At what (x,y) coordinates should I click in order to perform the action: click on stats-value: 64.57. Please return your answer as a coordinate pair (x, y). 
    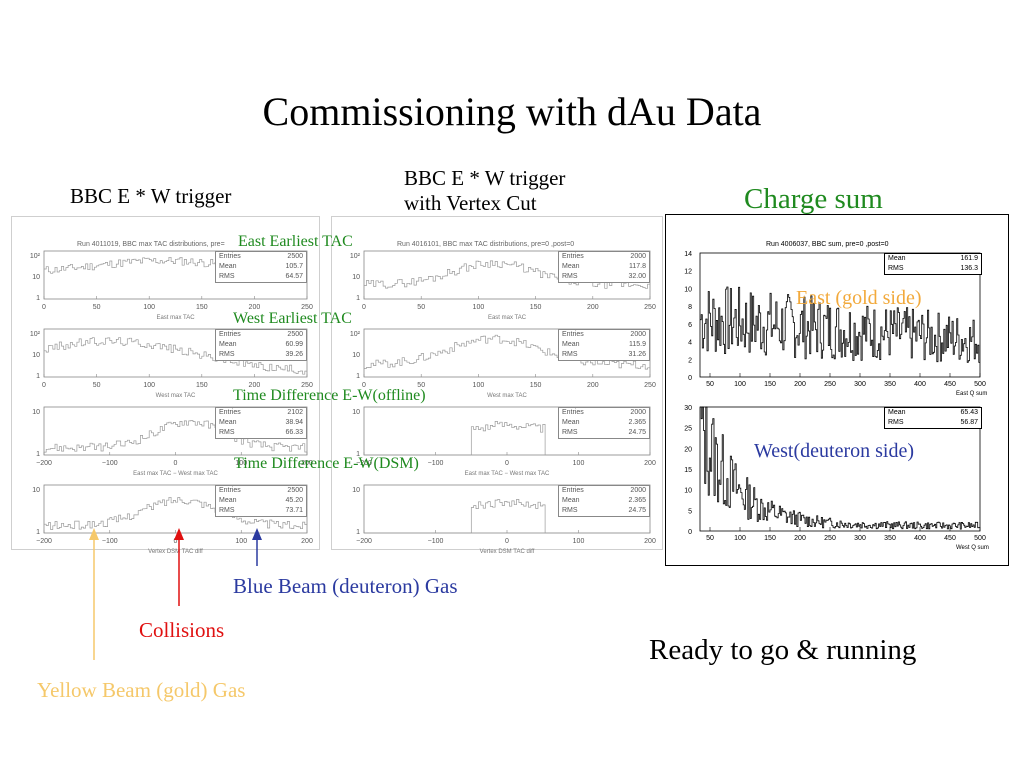
    Looking at the image, I should click on (294, 276).